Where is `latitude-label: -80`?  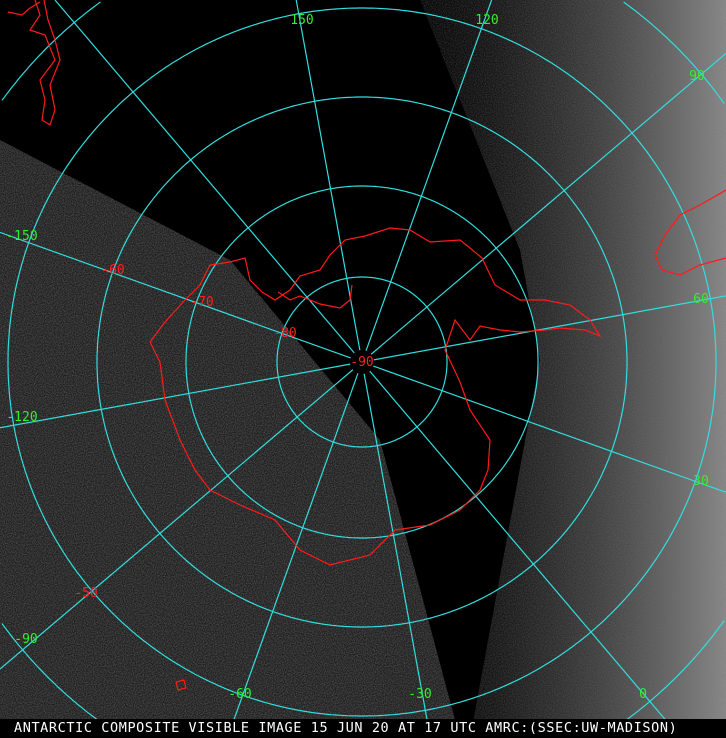 latitude-label: -80 is located at coordinates (284, 333).